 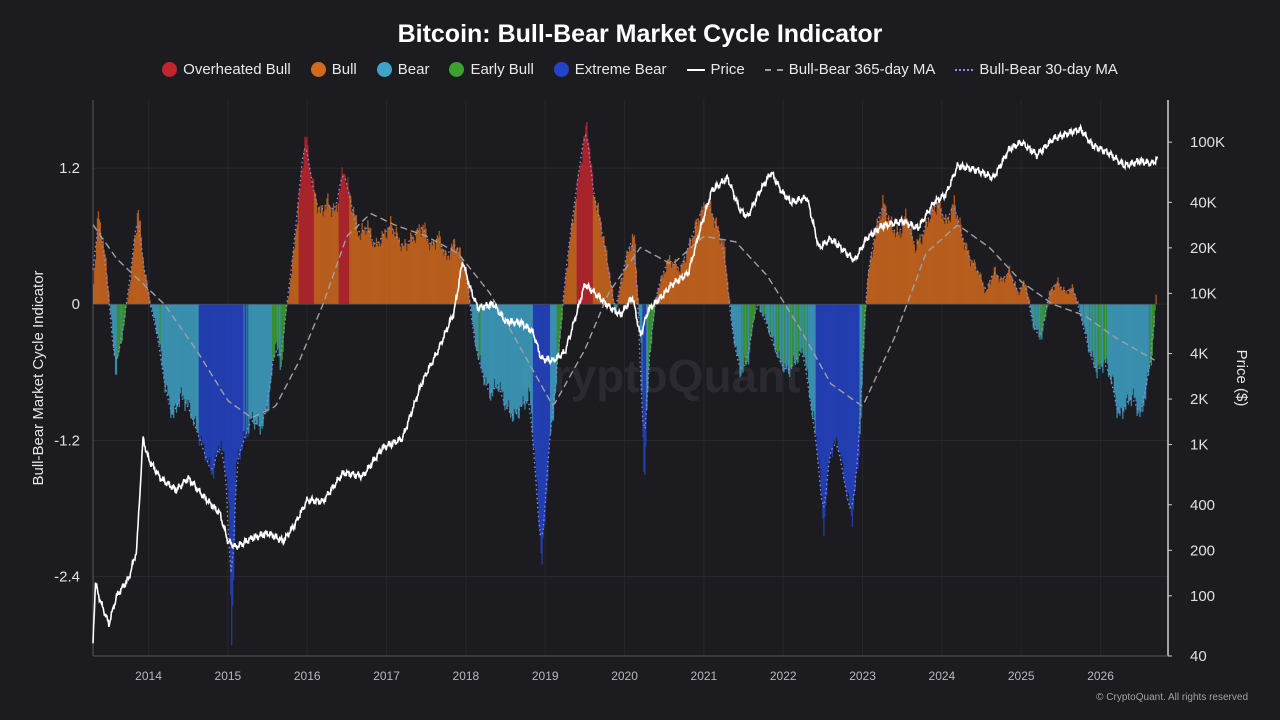 What do you see at coordinates (307, 676) in the screenshot?
I see `x-tick-label: 2016` at bounding box center [307, 676].